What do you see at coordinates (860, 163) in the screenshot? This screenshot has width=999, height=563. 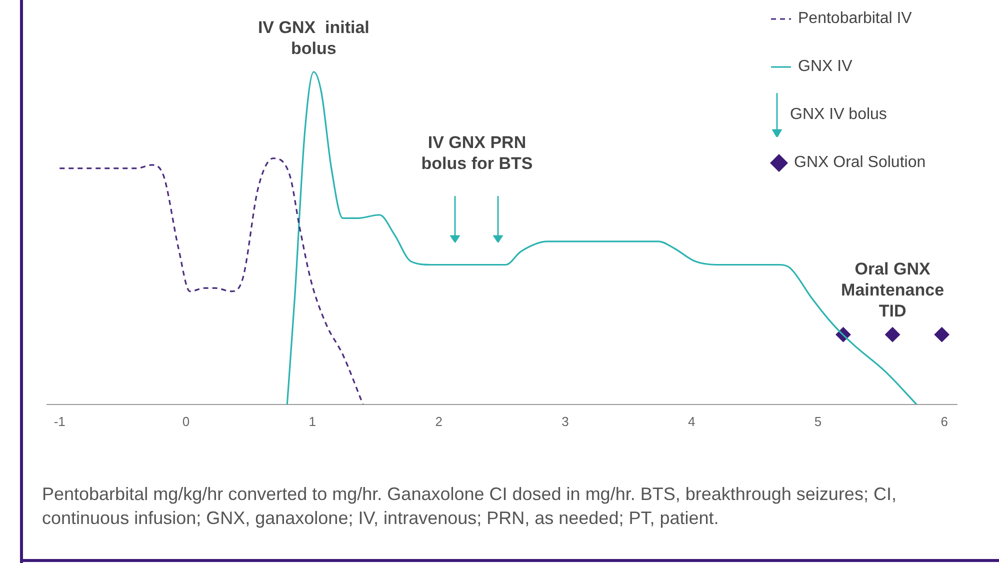 I see `legend-label: GNX Oral Solution` at bounding box center [860, 163].